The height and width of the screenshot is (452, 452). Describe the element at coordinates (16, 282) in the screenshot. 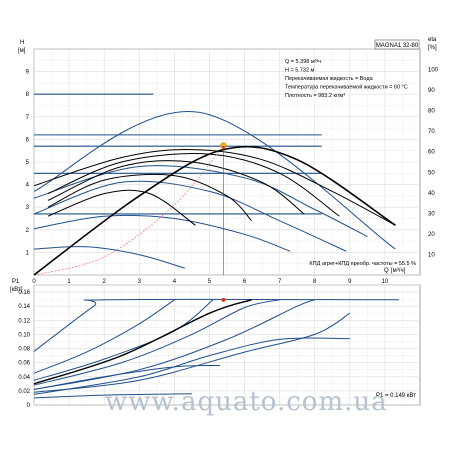

I see `power-y-axis-label: P1` at that location.